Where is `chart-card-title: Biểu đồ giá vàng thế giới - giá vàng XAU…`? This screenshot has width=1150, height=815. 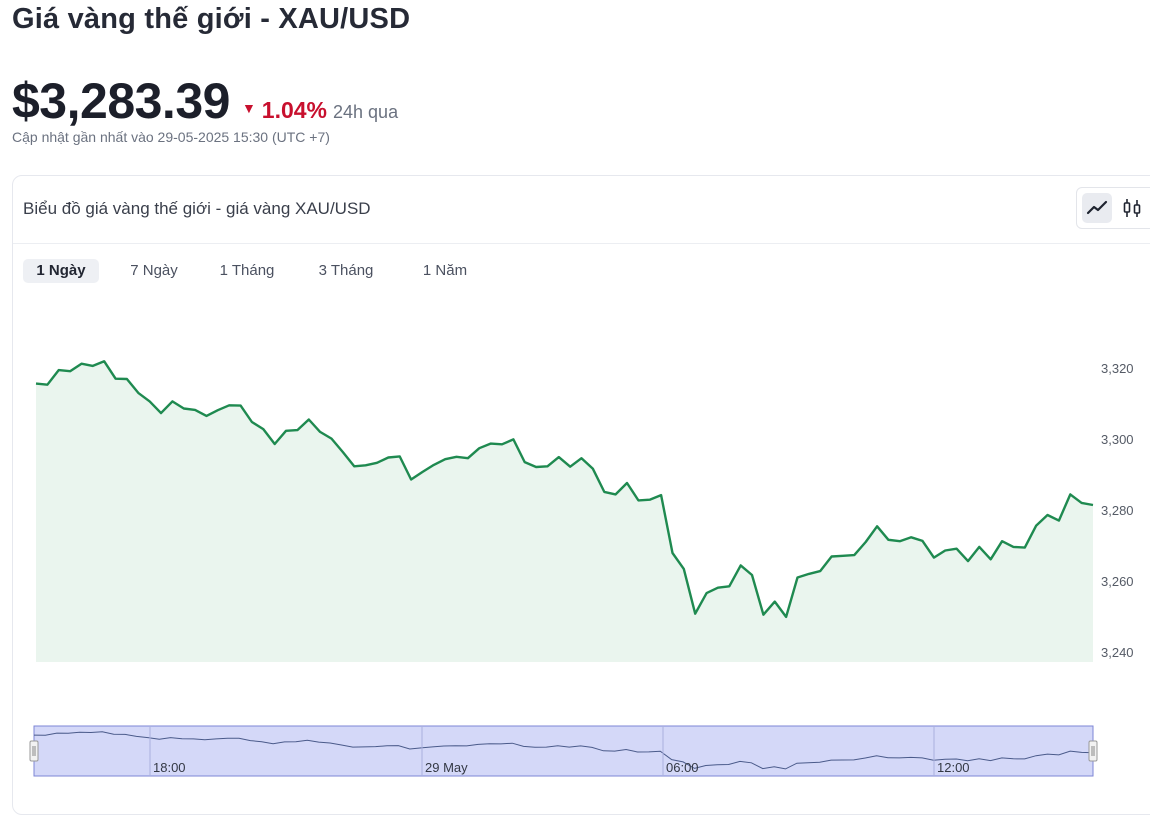 chart-card-title: Biểu đồ giá vàng thế giới - giá vàng XAU… is located at coordinates (197, 208).